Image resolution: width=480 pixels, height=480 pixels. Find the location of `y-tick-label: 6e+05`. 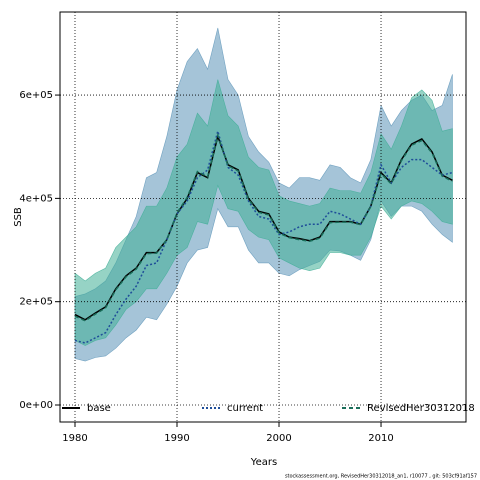

y-tick-label: 6e+05 is located at coordinates (36, 95).